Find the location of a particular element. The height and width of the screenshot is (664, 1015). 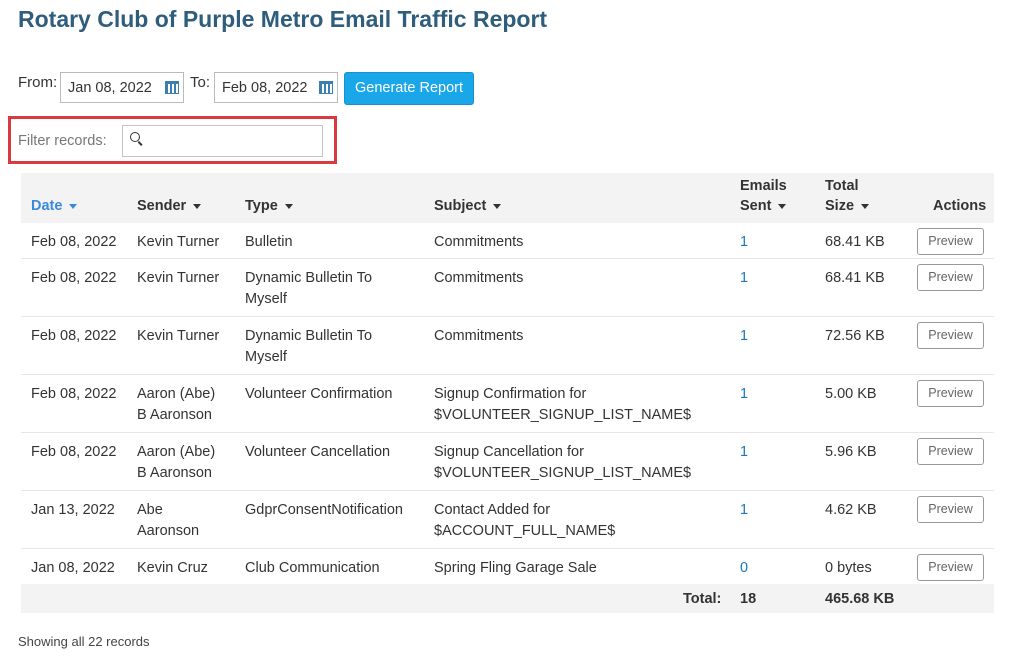

sender-cell: Abe Aaronson is located at coordinates (168, 521).